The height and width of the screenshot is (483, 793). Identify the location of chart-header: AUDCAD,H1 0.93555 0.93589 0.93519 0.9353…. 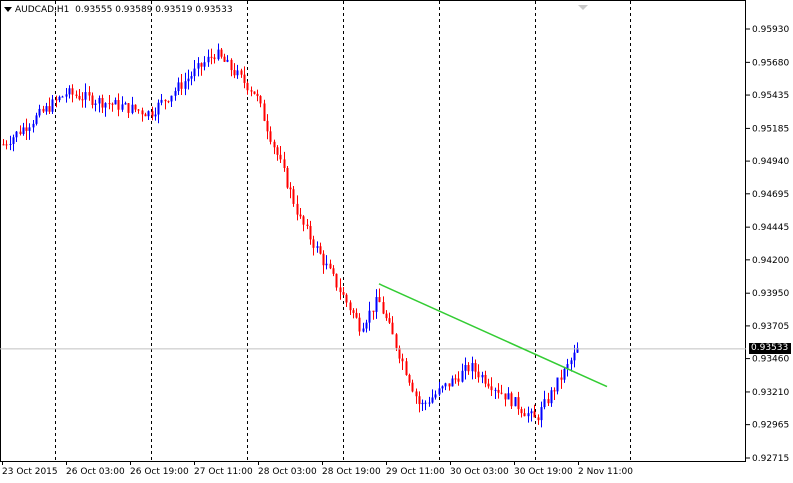
(118, 10).